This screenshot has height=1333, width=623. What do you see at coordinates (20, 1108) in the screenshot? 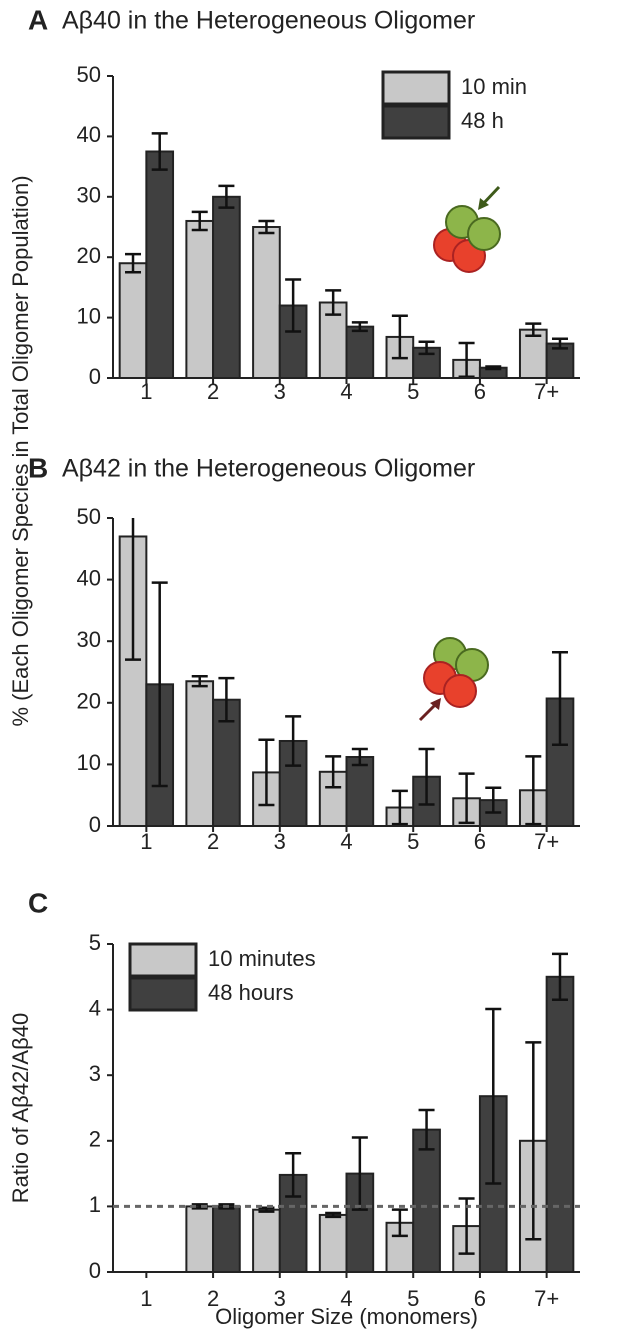
I see `y-axis-label: Ratio of Aβ42/Aβ40` at bounding box center [20, 1108].